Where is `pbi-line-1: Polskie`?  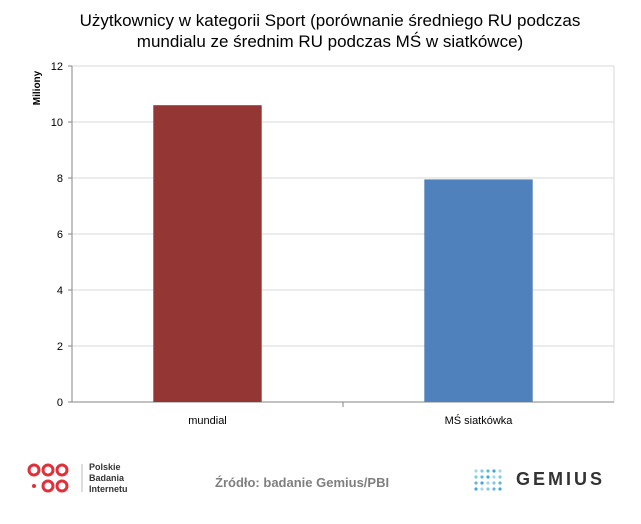 pbi-line-1: Polskie is located at coordinates (105, 467).